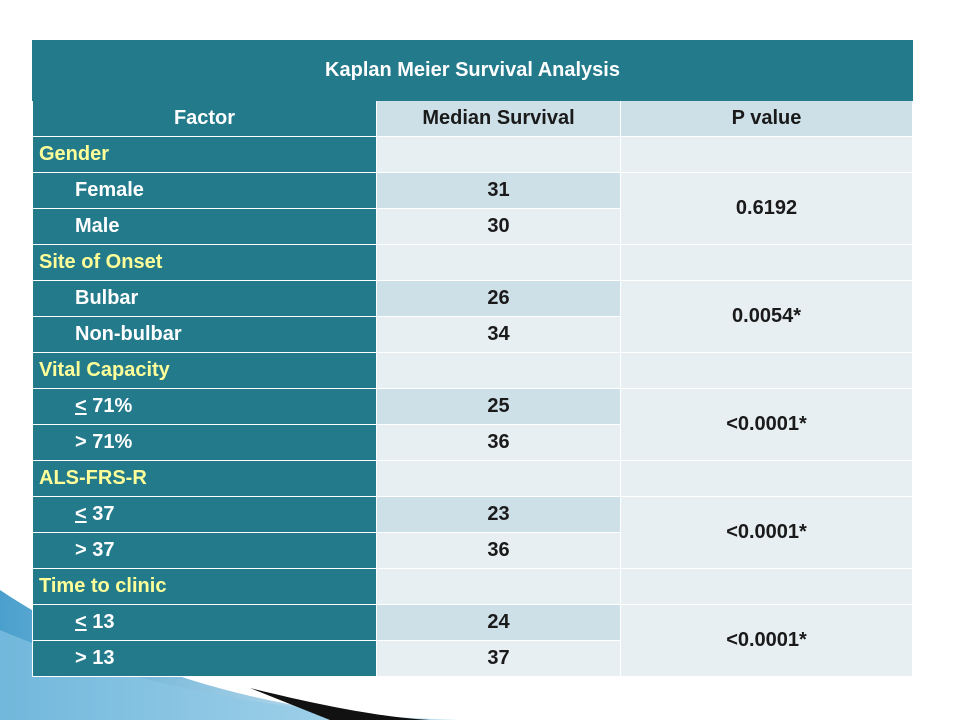 This screenshot has width=960, height=720. I want to click on table-row: < 13 24 <0.0001*, so click(473, 640).